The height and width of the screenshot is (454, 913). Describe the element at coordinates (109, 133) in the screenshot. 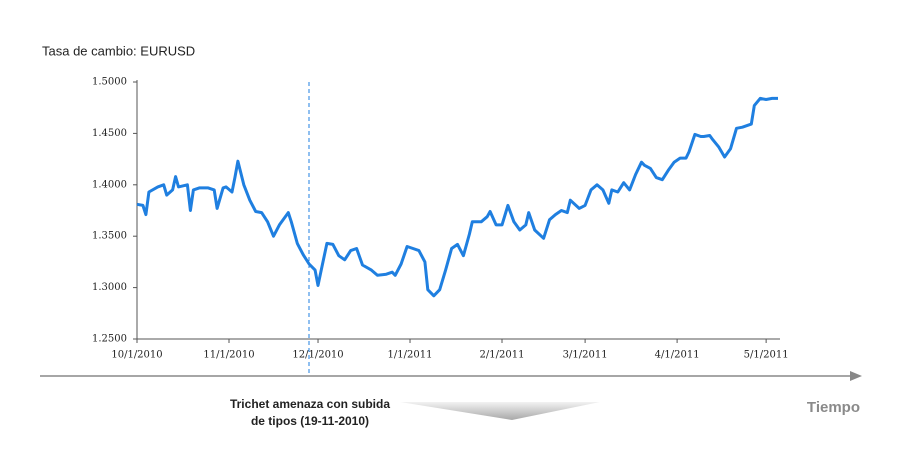

I see `y-tick-label: 1.4500` at that location.